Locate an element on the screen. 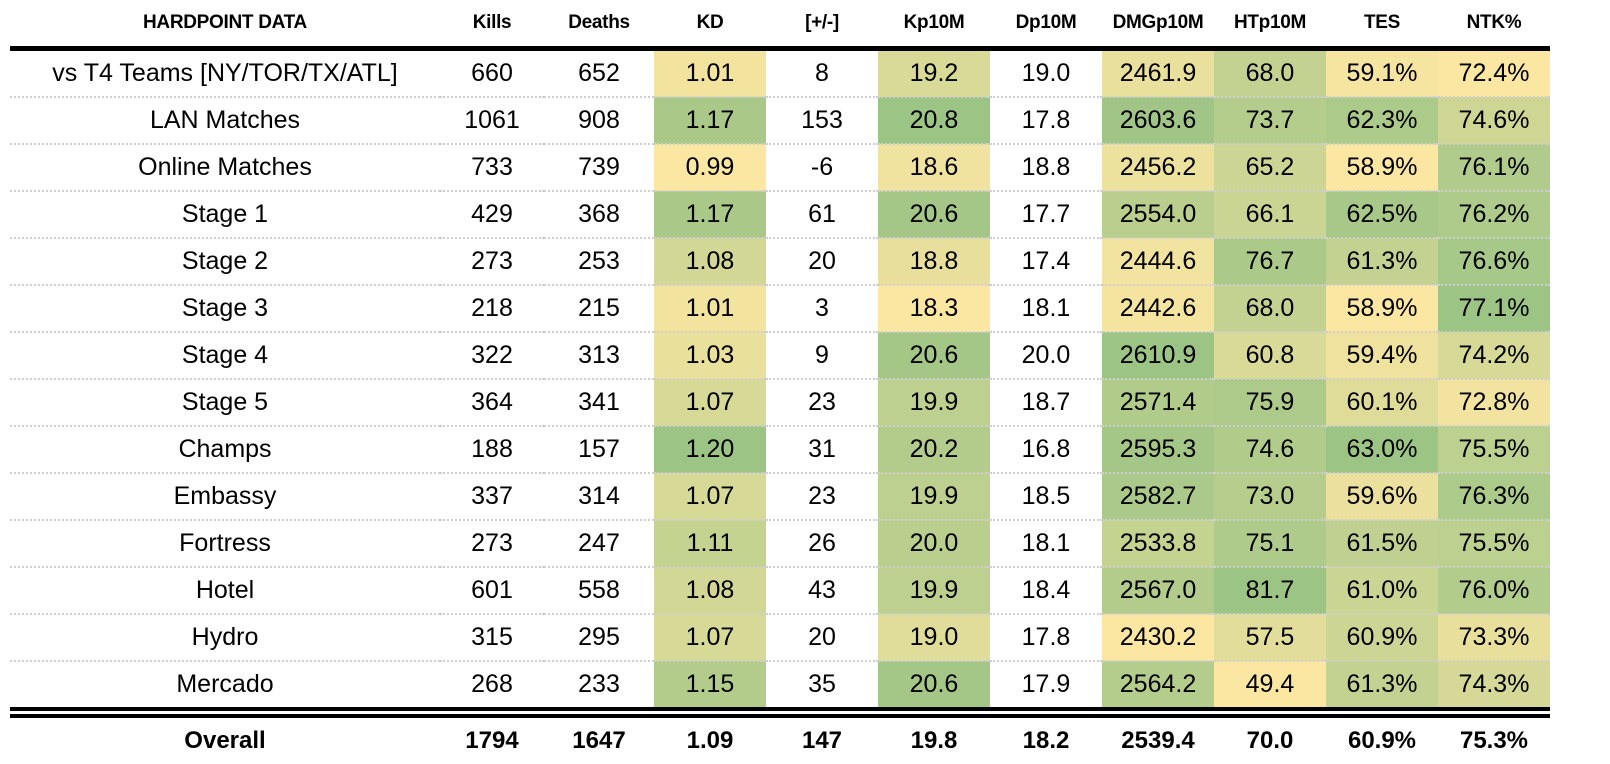 The width and height of the screenshot is (1610, 764). cell-dp10m: 19.0 is located at coordinates (1046, 73).